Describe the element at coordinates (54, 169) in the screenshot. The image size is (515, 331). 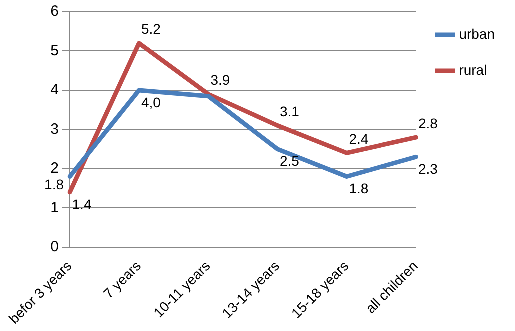
I see `y-tick-label: 2` at that location.